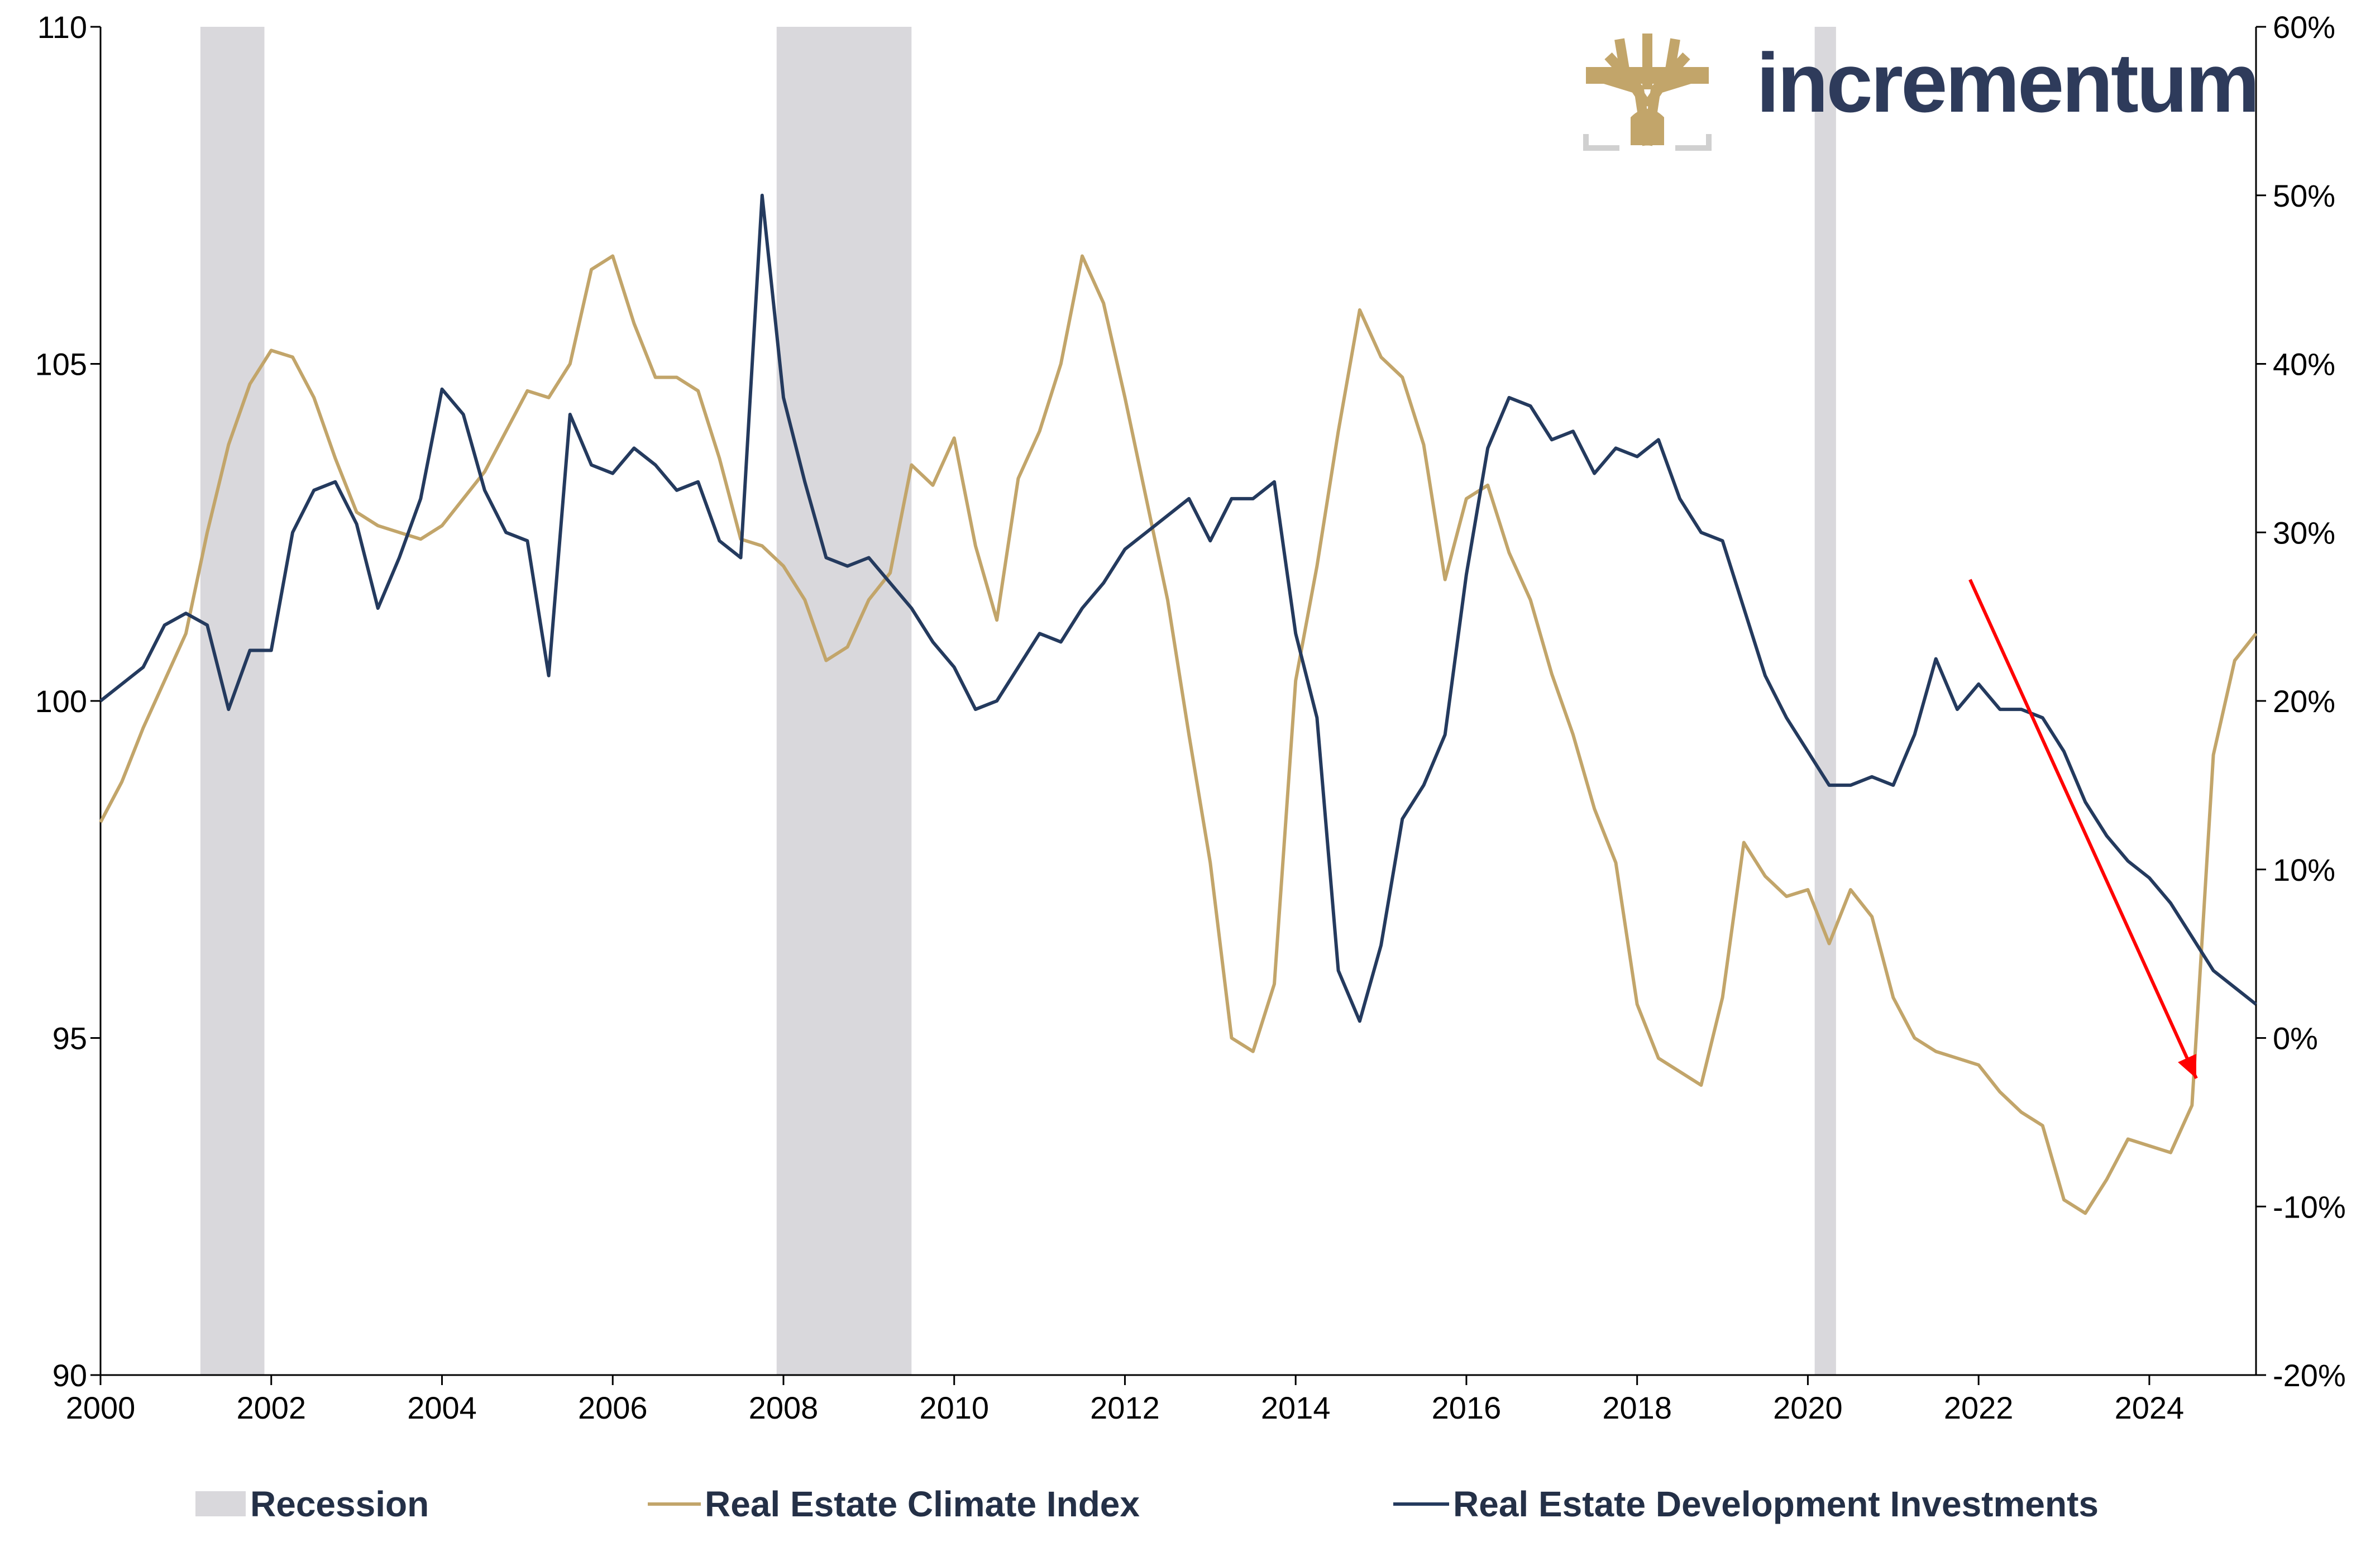 The width and height of the screenshot is (2380, 1556). What do you see at coordinates (2304, 364) in the screenshot?
I see `right-tick-label: 40%` at bounding box center [2304, 364].